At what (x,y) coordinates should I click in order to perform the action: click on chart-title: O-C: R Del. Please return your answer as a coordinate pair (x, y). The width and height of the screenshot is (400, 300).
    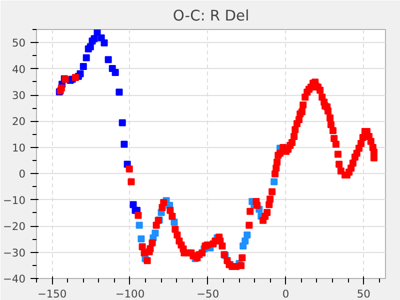
    Looking at the image, I should click on (211, 16).